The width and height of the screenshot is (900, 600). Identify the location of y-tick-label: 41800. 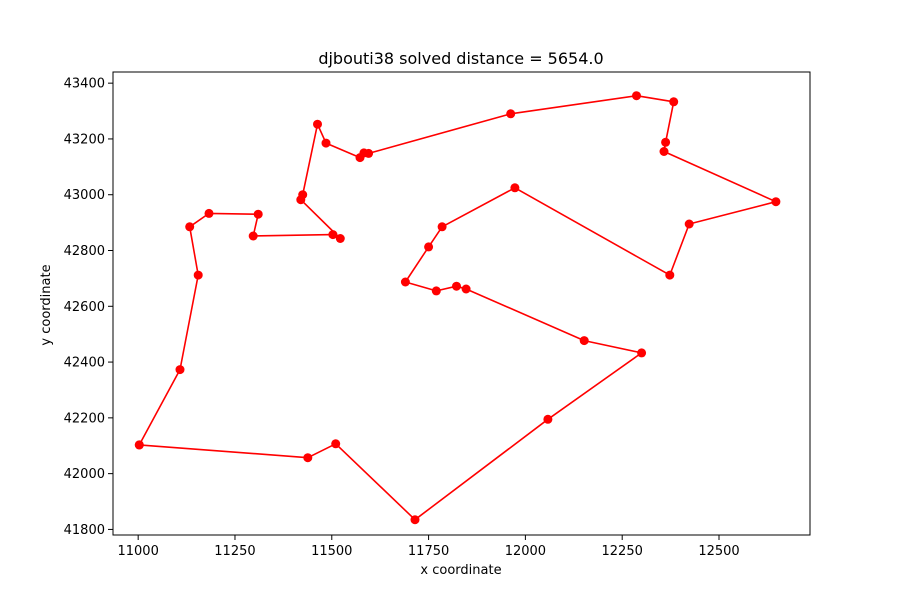
(84, 530).